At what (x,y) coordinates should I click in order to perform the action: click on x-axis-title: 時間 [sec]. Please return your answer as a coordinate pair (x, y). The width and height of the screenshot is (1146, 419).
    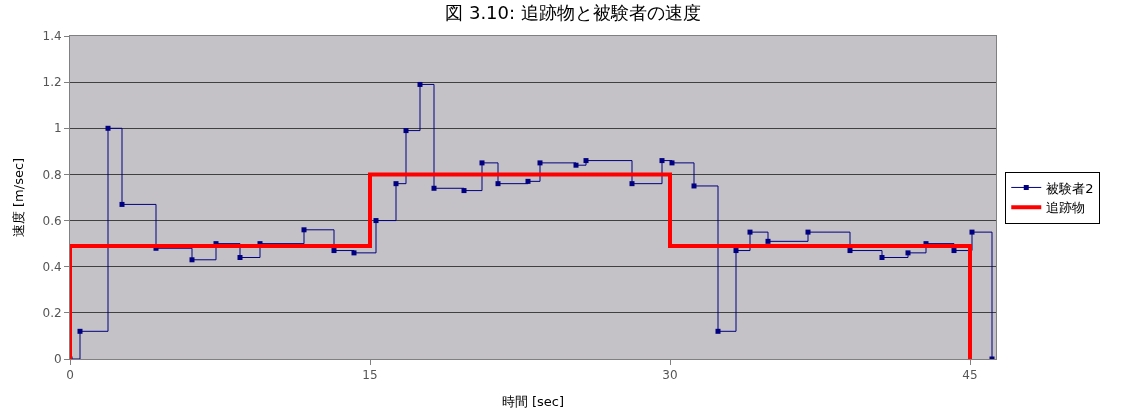
    Looking at the image, I should click on (533, 401).